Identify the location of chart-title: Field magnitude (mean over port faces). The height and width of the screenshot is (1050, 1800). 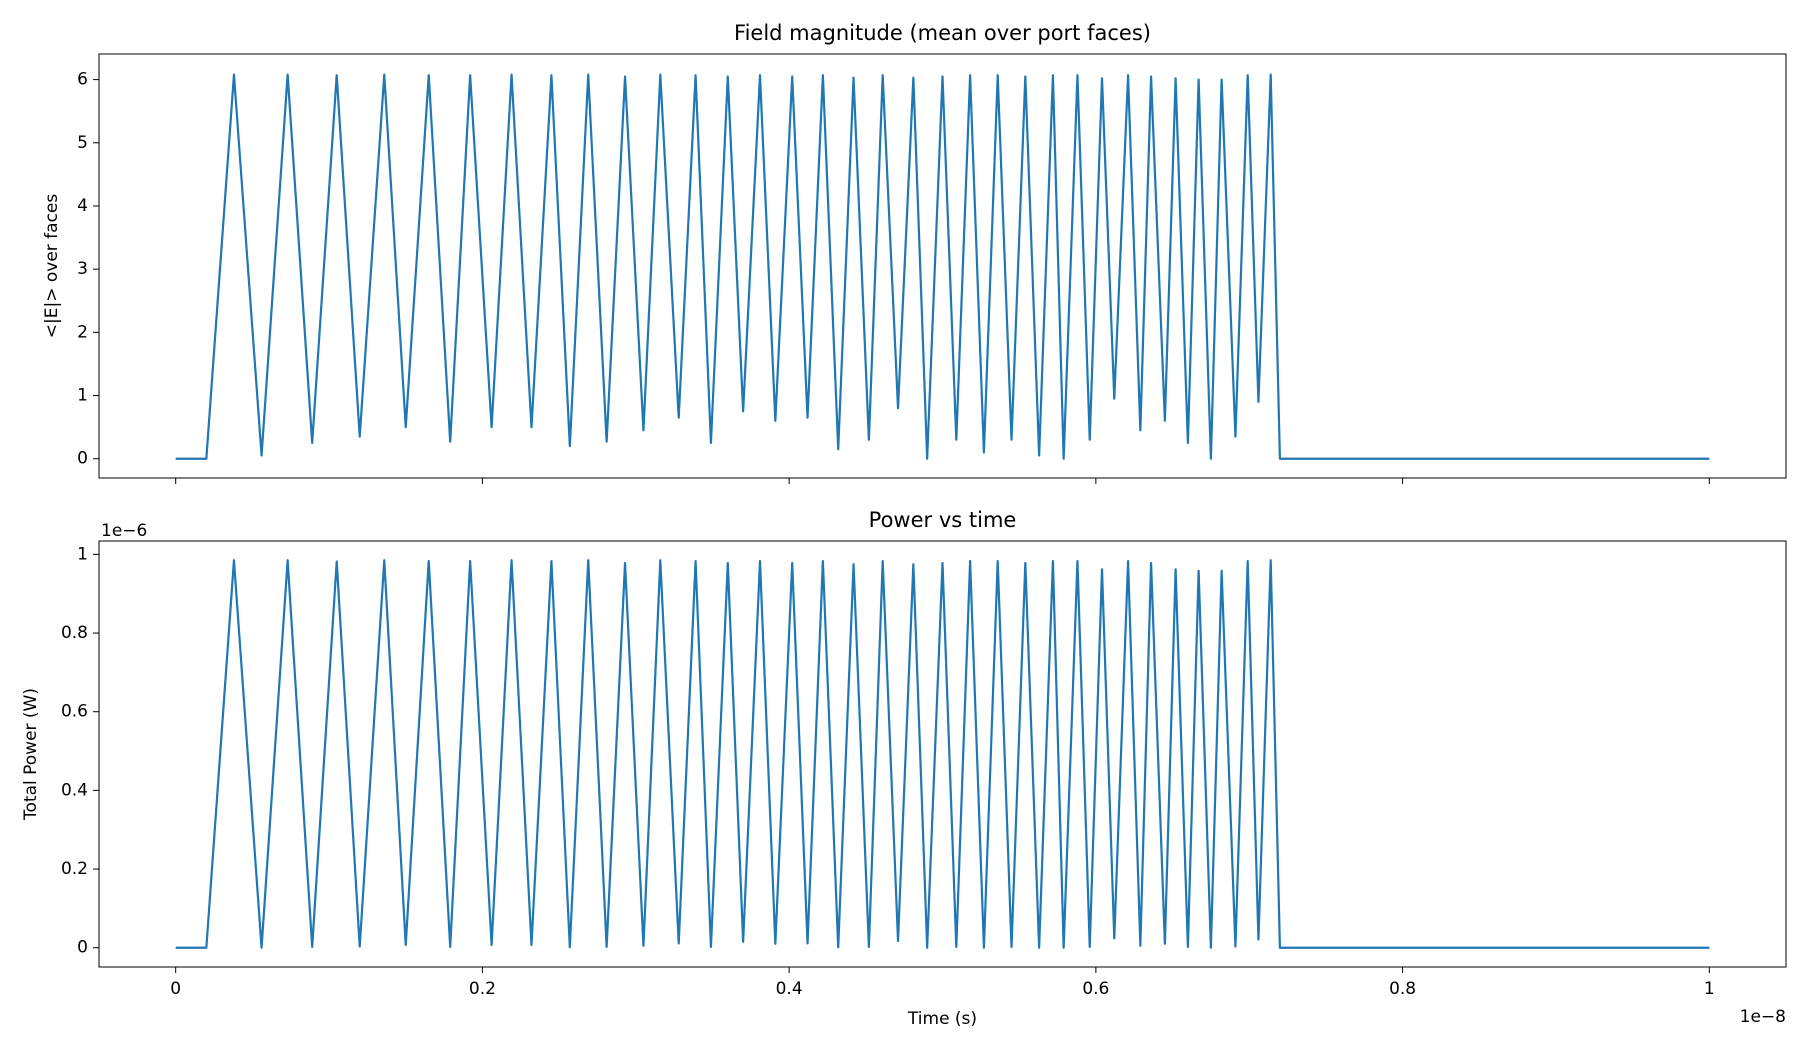
(942, 33).